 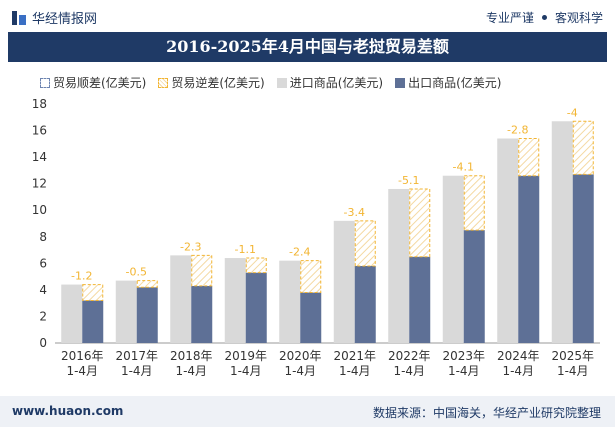 What do you see at coordinates (281, 82) in the screenshot?
I see `legend-swatch-import` at bounding box center [281, 82].